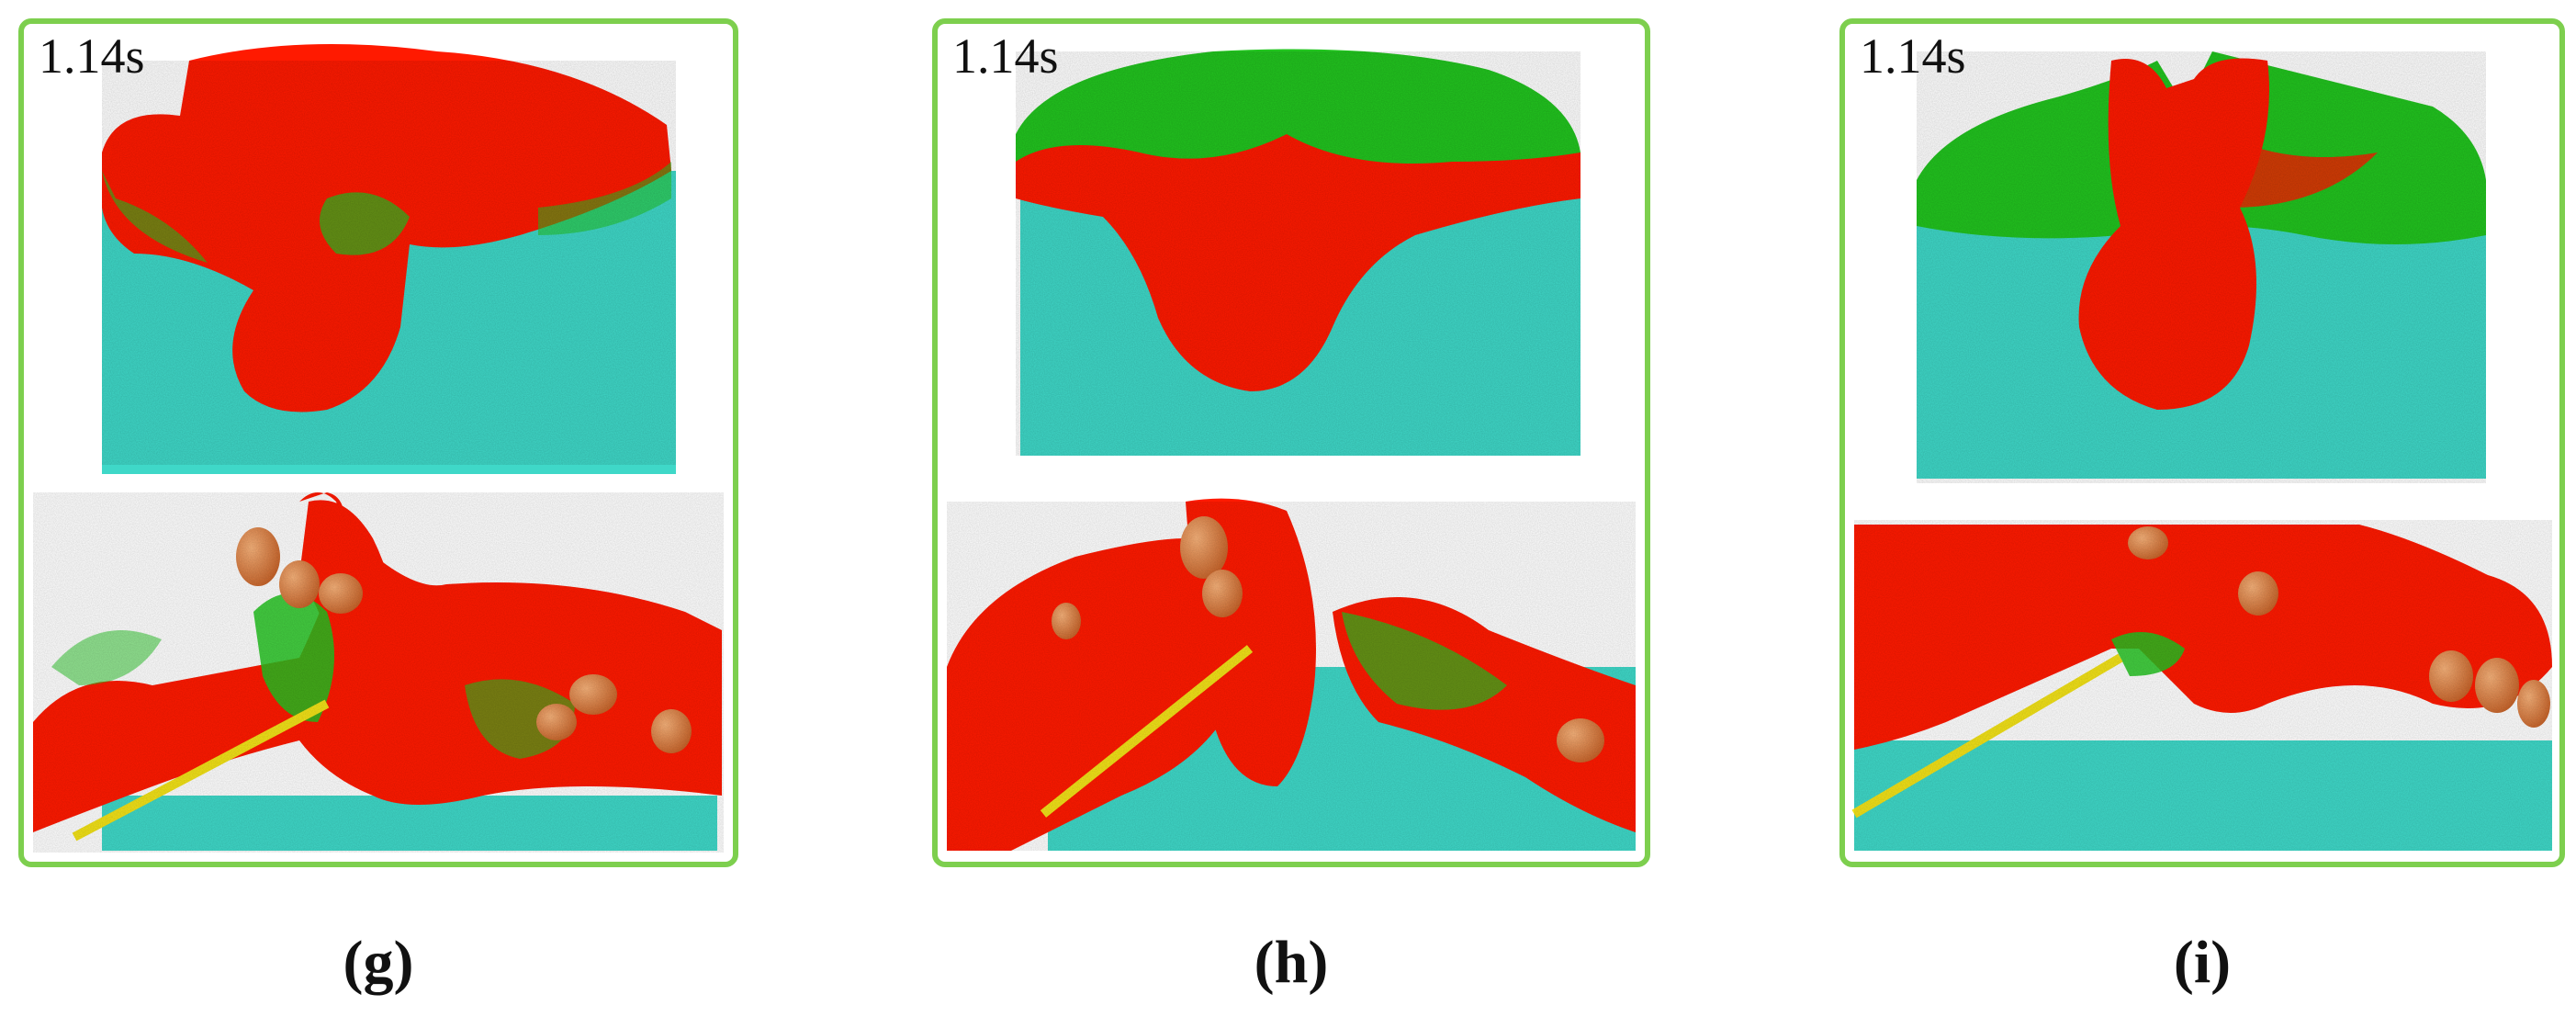 Image resolution: width=2576 pixels, height=1028 pixels. Describe the element at coordinates (1291, 962) in the screenshot. I see `caption-h: (h)` at that location.